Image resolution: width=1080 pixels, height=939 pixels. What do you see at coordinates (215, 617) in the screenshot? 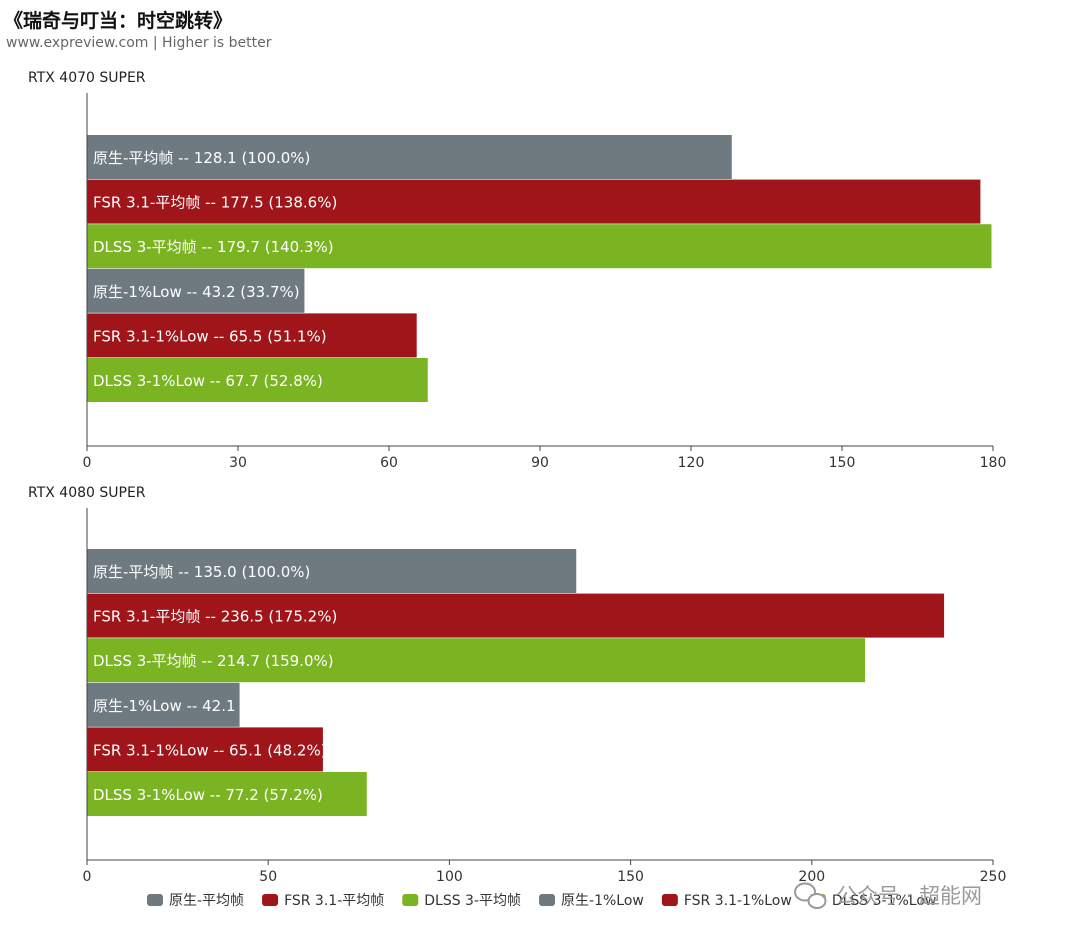
I see `bar-label: FSR 3.1-平均帧 -- 236.5 (175.2%)` at bounding box center [215, 617].